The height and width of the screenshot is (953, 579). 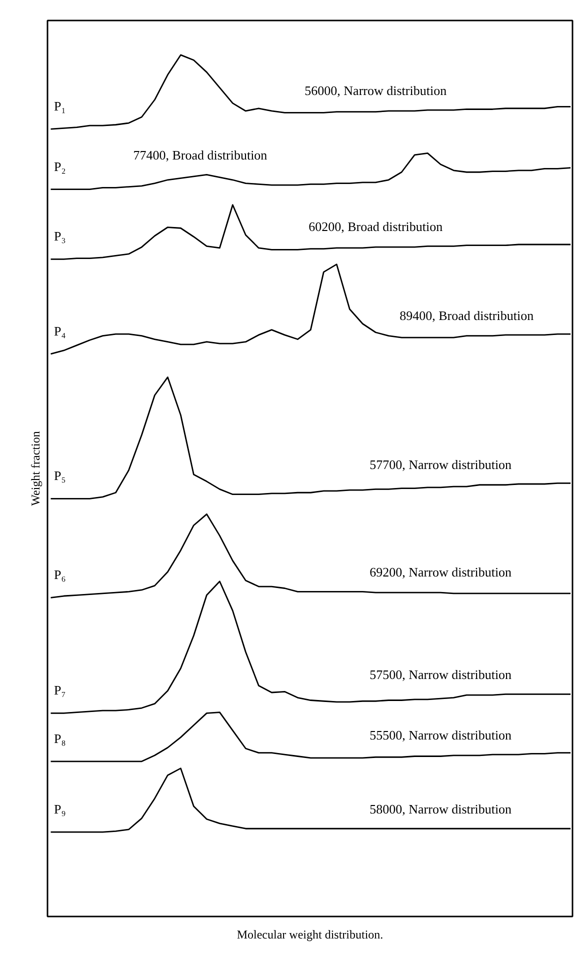 I want to click on series-label: P₉, so click(x=60, y=809).